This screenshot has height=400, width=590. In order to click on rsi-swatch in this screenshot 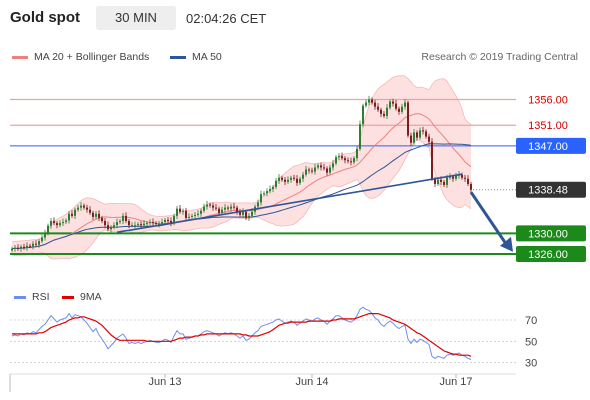, I will do `click(20, 297)`.